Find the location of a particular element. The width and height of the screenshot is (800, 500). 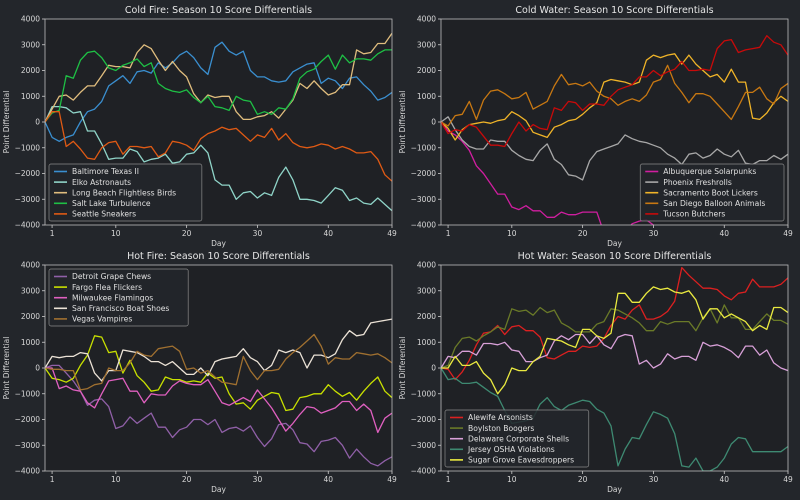

legend-item-boylston-boogers: Boylston Boogers is located at coordinates (492, 428).